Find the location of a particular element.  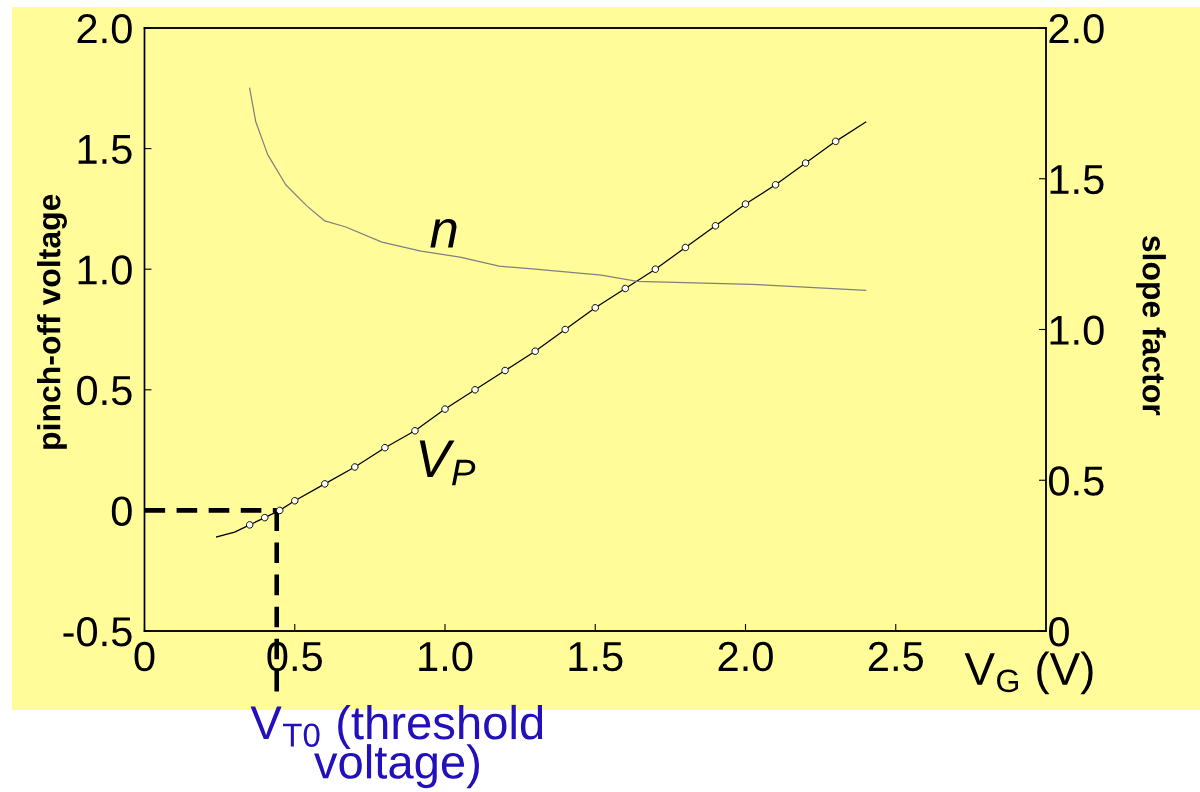

y2-tick-label: 1.0 is located at coordinates (1077, 330).